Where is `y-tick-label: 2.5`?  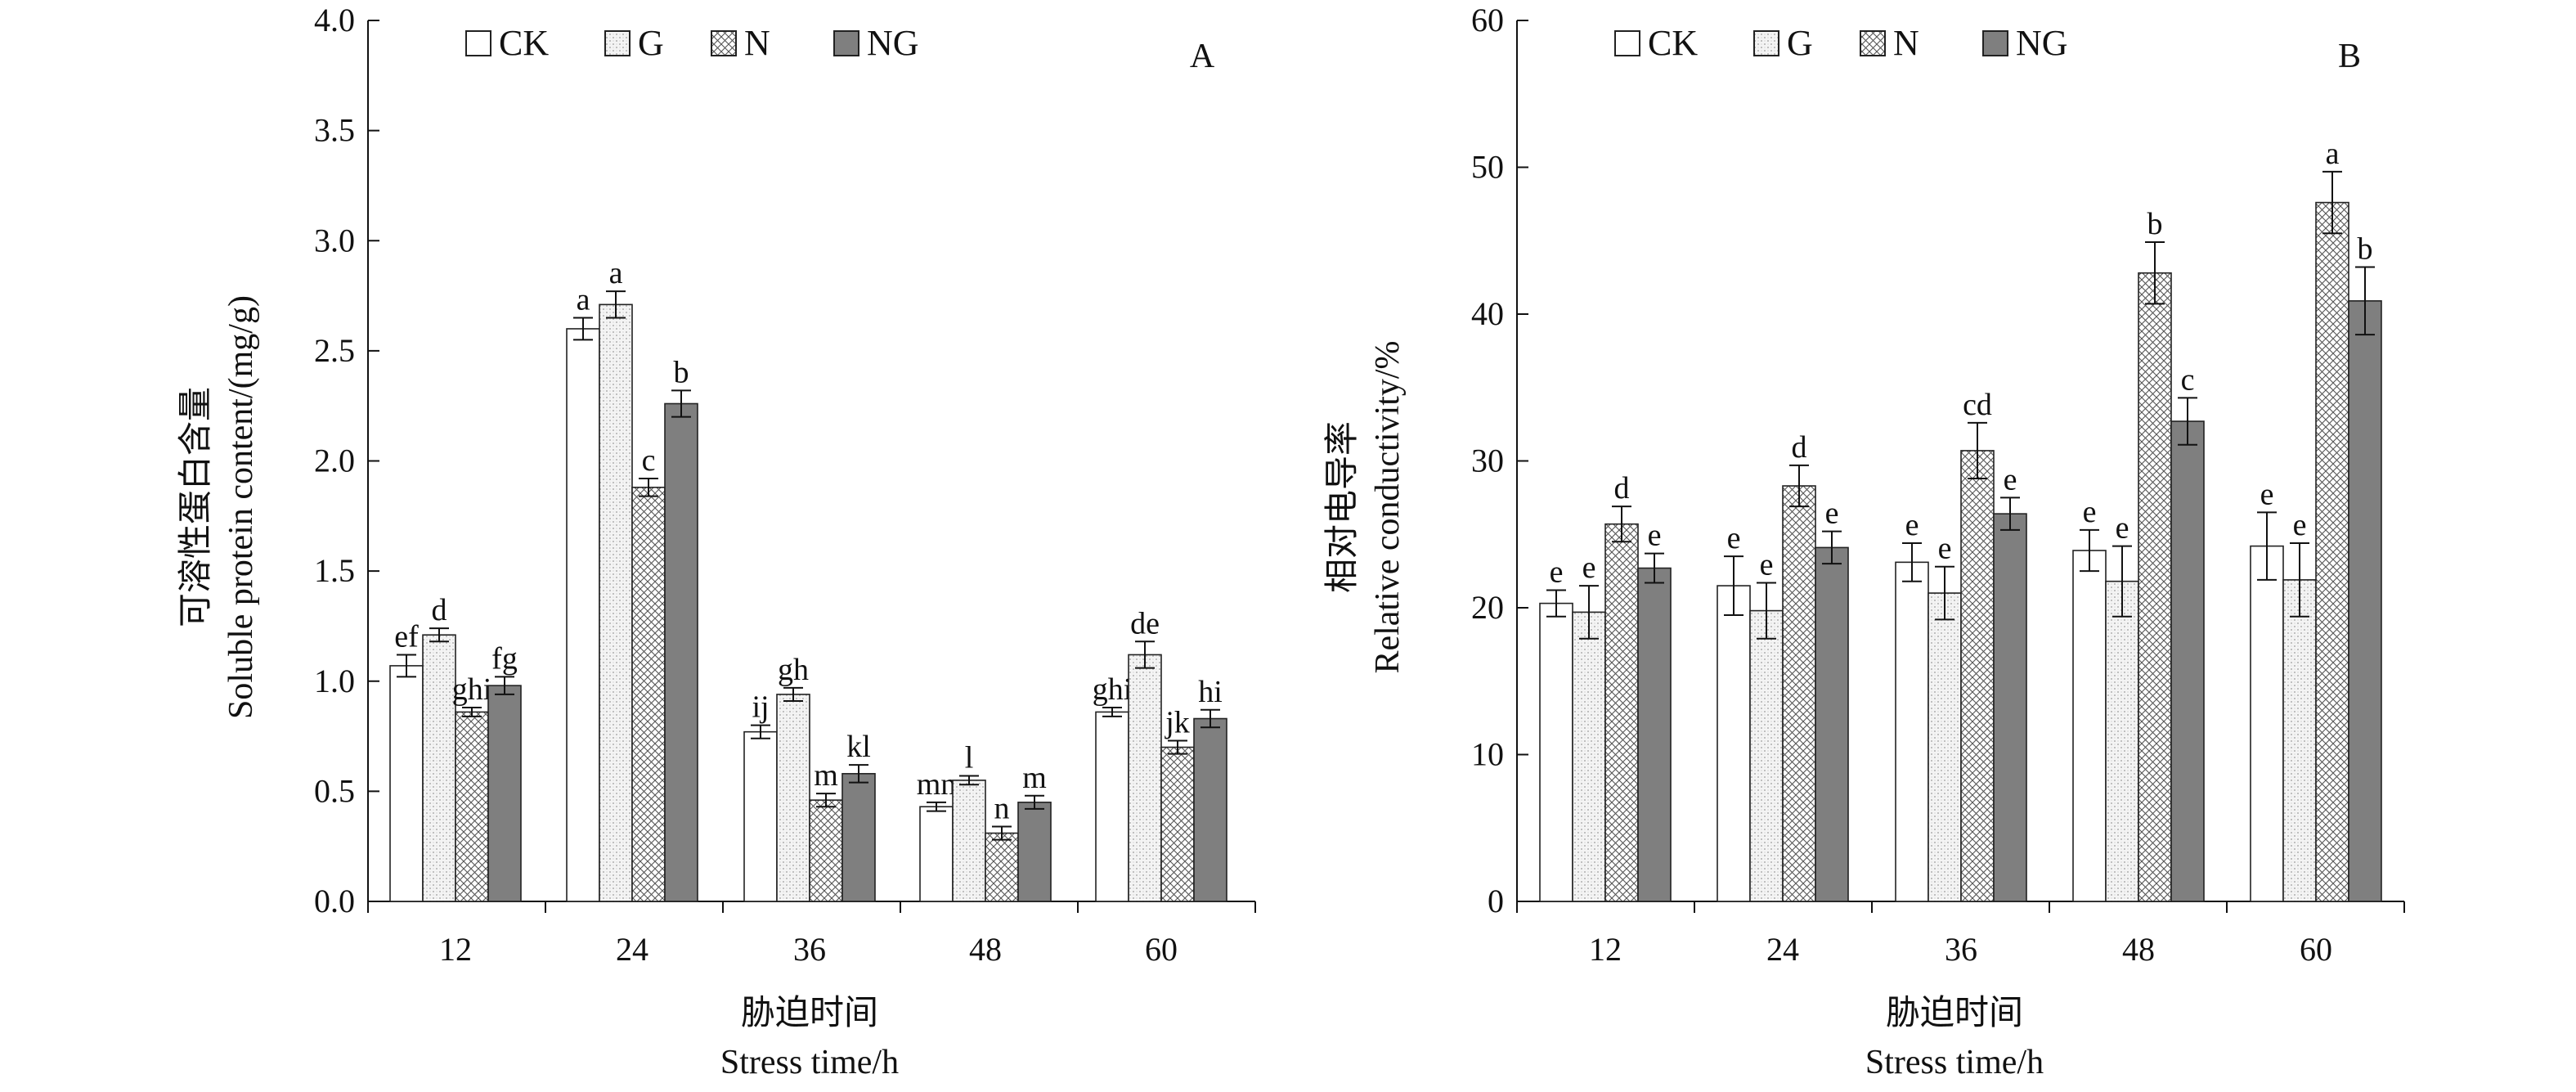
y-tick-label: 2.5 is located at coordinates (334, 351).